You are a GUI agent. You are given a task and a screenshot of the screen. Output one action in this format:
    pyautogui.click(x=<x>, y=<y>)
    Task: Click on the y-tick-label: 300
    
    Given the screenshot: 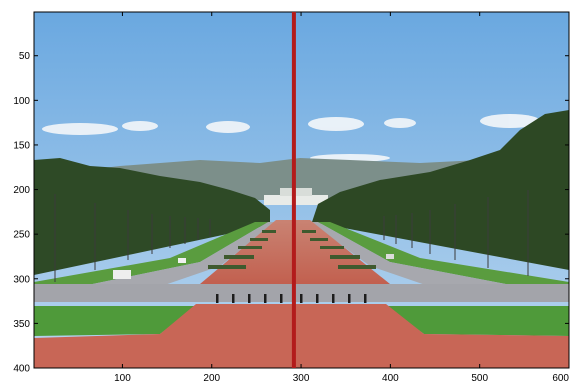 What is the action you would take?
    pyautogui.click(x=21, y=279)
    